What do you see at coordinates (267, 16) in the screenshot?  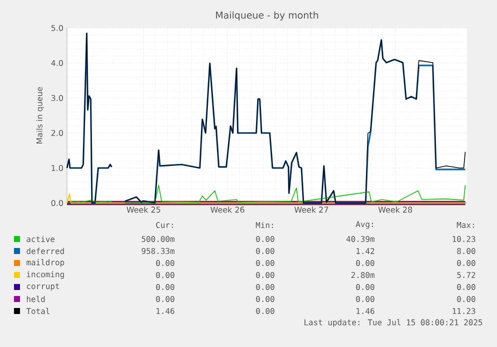 I see `chart-title: Mailqueue - by month` at bounding box center [267, 16].